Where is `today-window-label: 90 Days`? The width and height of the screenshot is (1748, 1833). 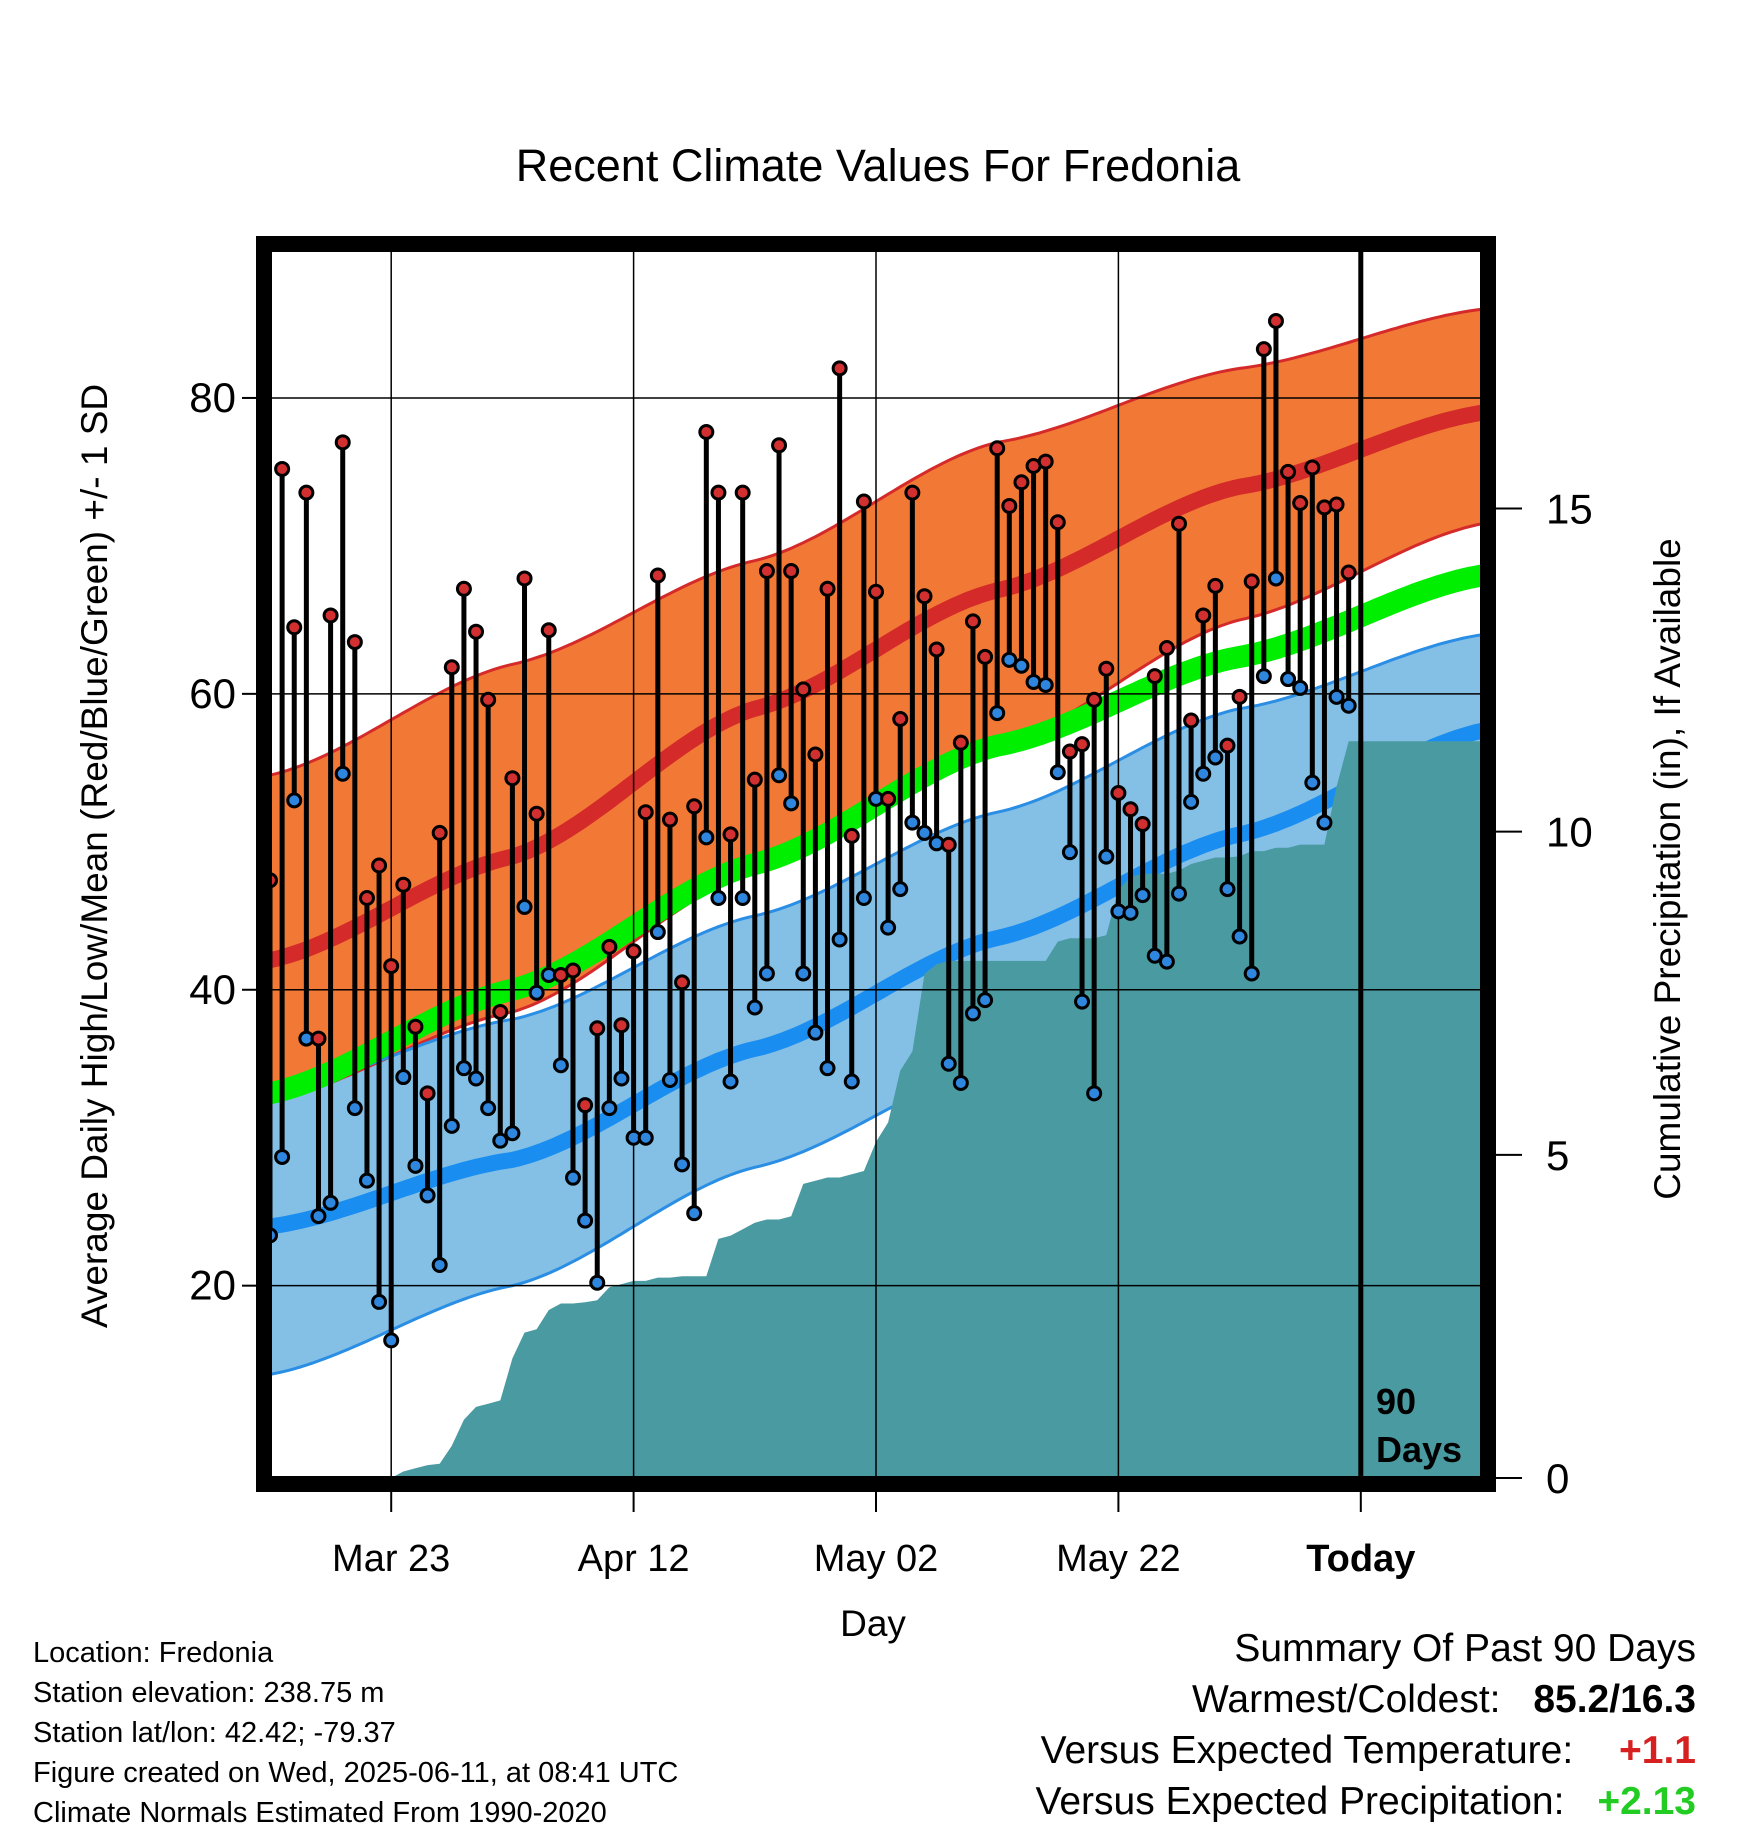
today-window-label: 90 Days is located at coordinates (1419, 1425).